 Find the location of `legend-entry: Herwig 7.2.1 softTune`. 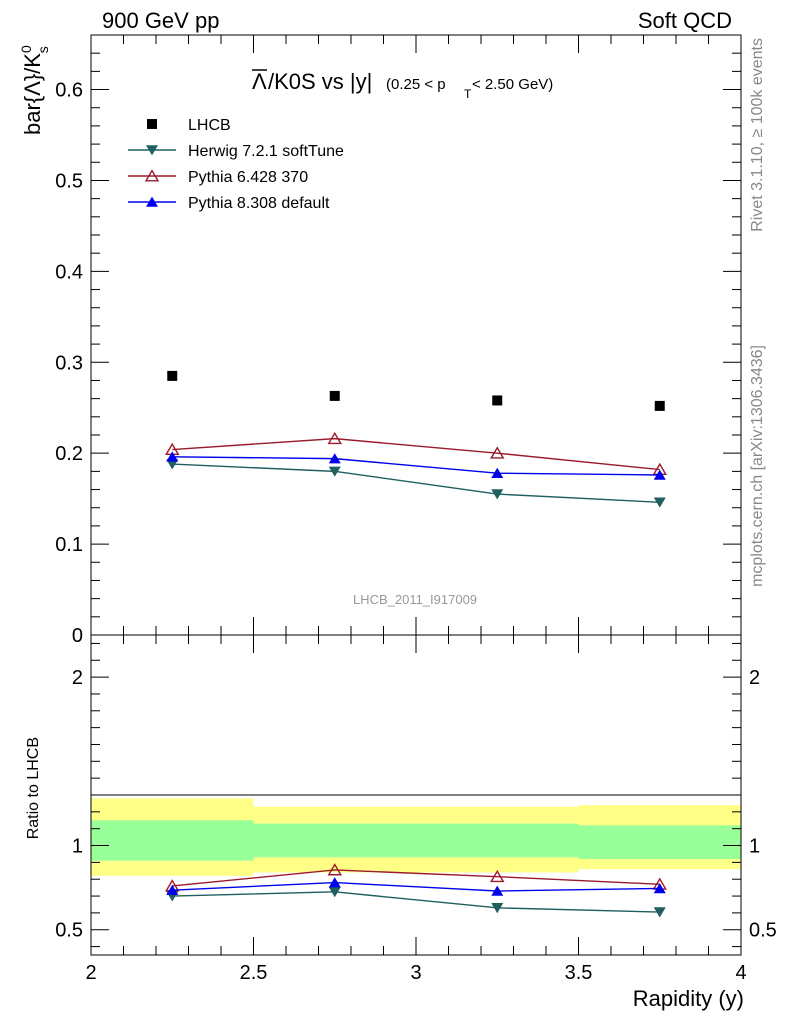

legend-entry: Herwig 7.2.1 softTune is located at coordinates (236, 151).